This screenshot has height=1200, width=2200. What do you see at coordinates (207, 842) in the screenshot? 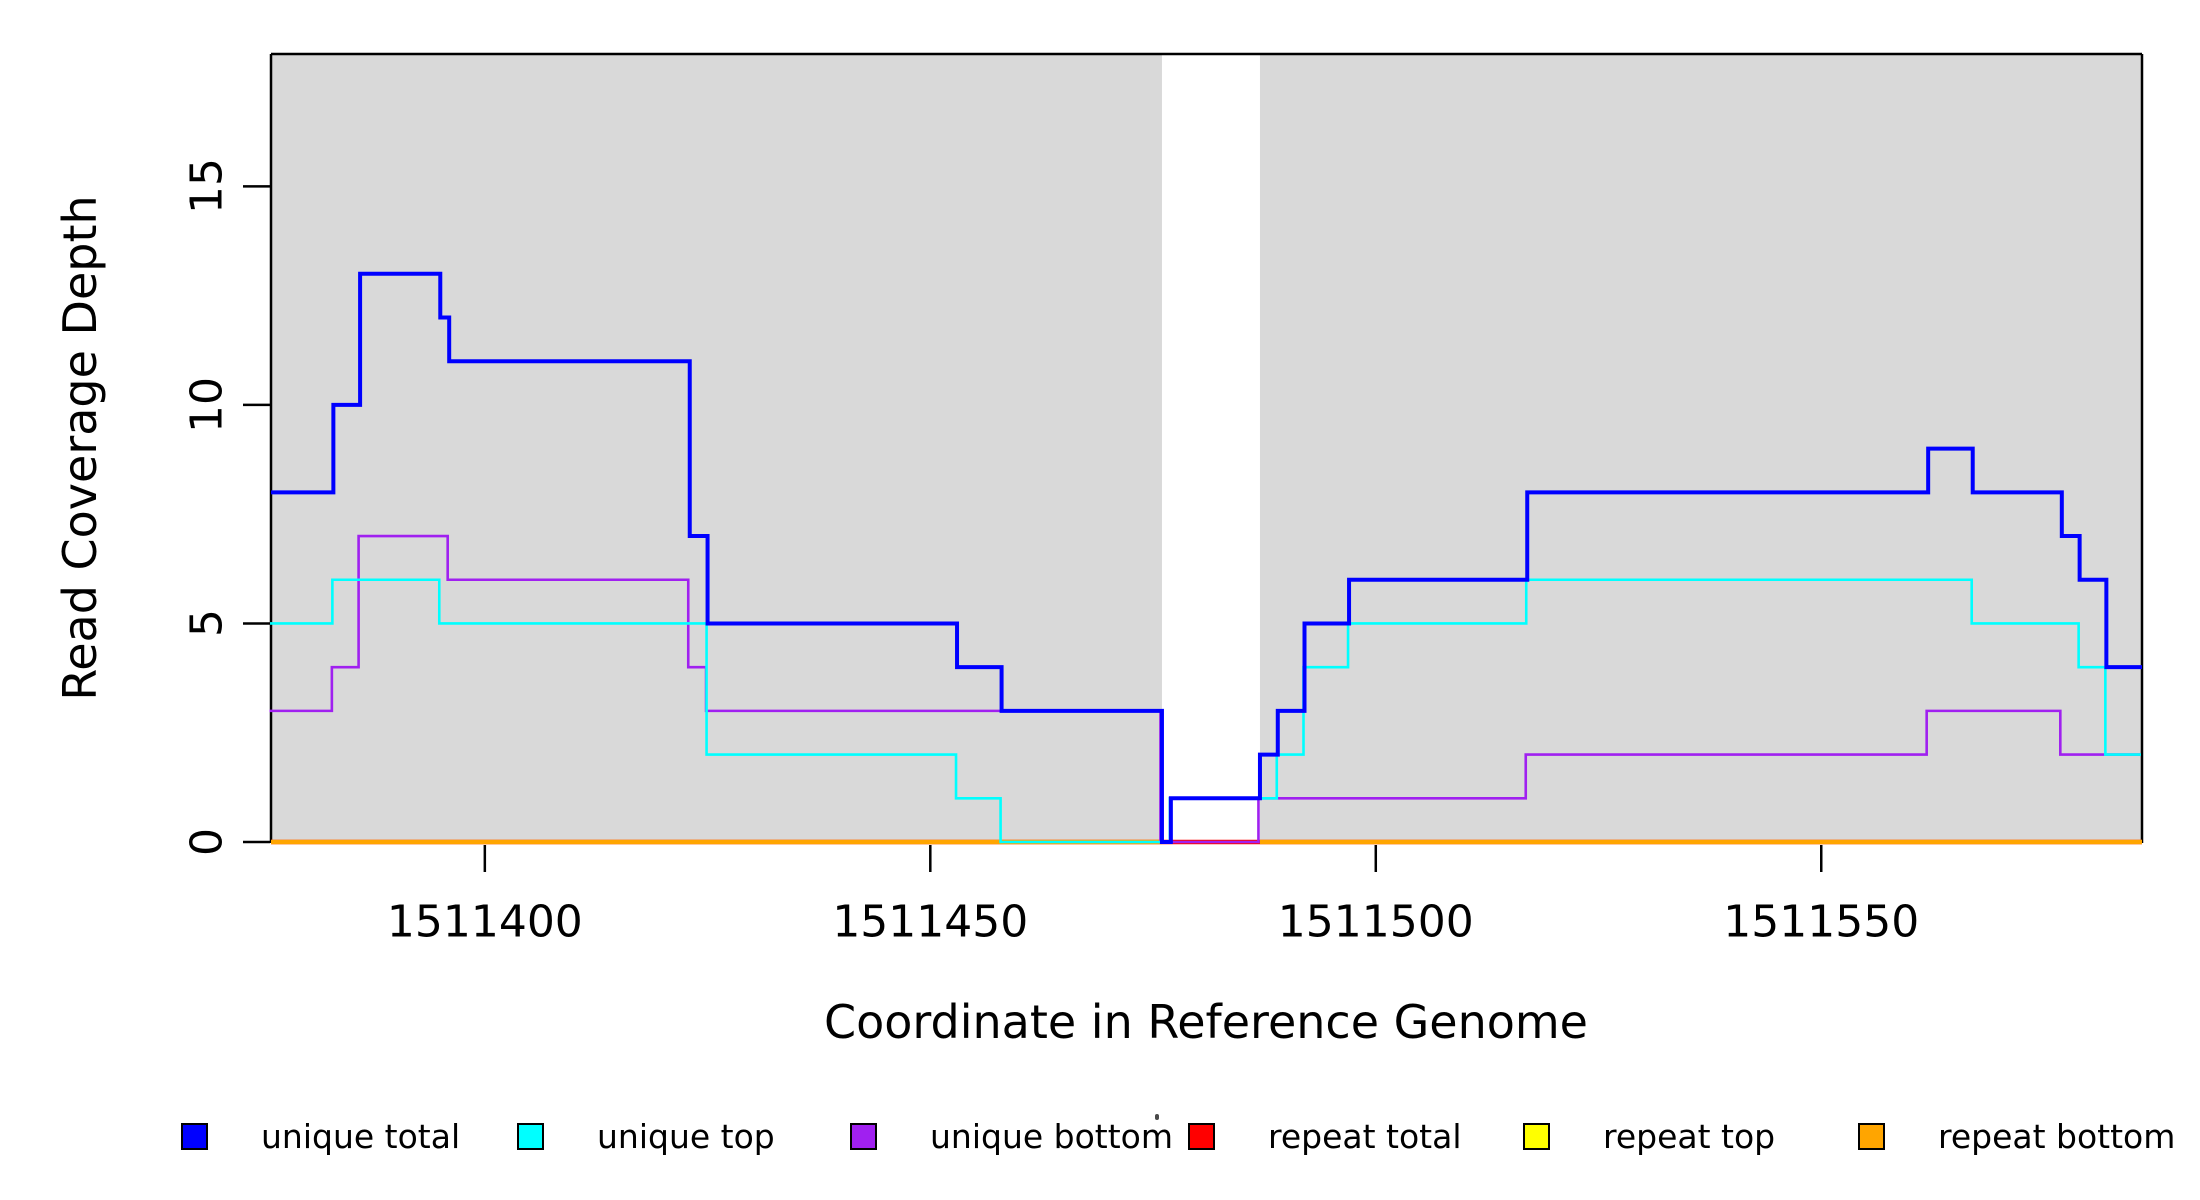
I see `y-tick-label: 0` at bounding box center [207, 842].